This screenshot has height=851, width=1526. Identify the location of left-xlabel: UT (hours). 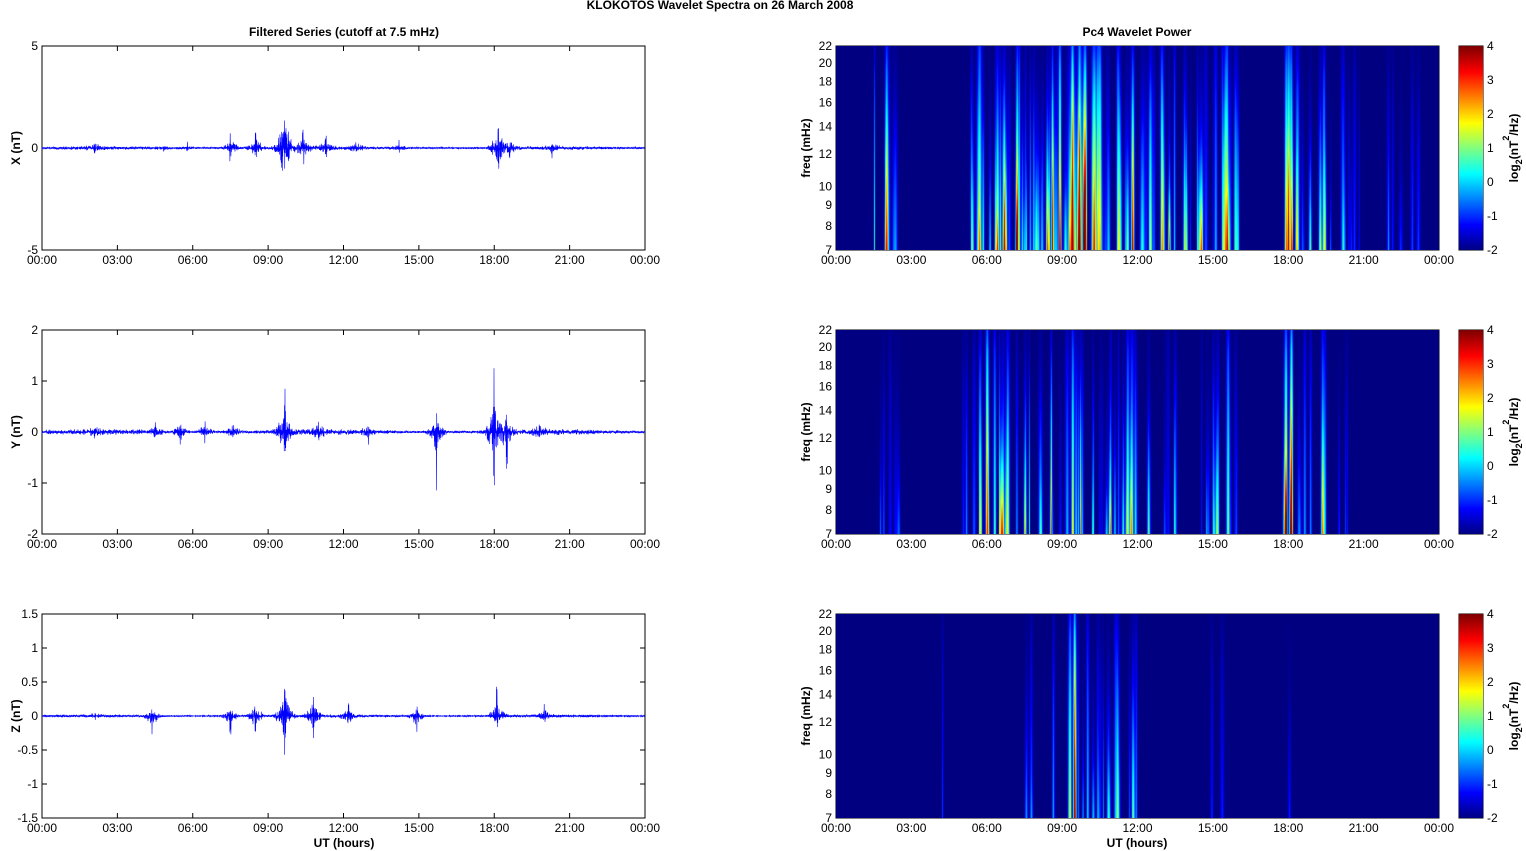
(344, 843).